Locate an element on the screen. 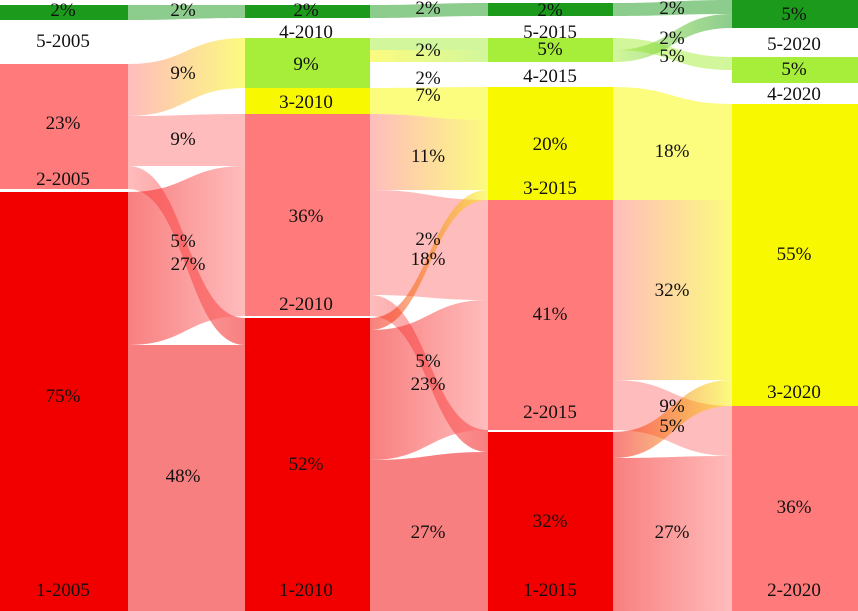 This screenshot has width=858, height=611. node-3-2015 is located at coordinates (550, 143).